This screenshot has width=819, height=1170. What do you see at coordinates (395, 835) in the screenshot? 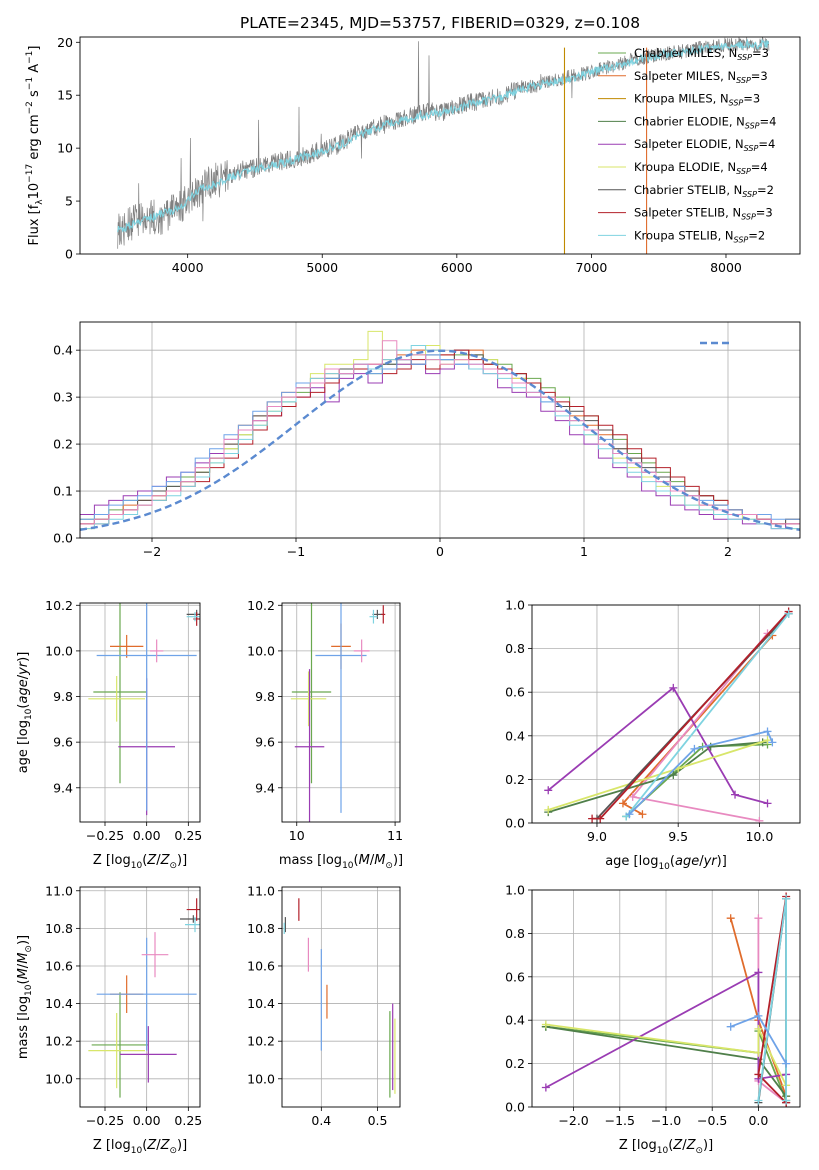
I see `x-tick-label: 11` at bounding box center [395, 835].